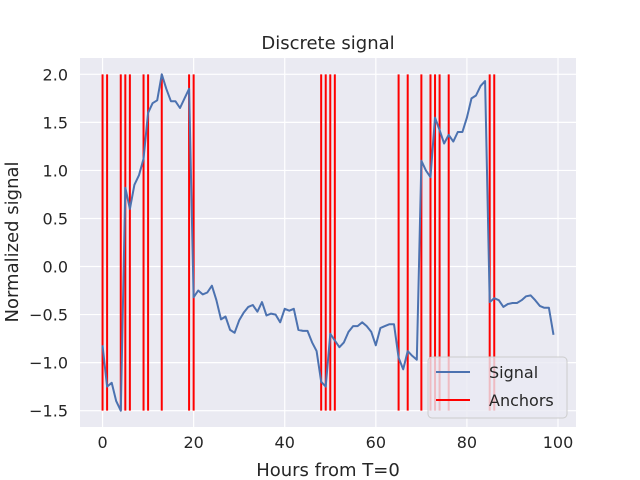 The height and width of the screenshot is (480, 640). I want to click on y-tick-label: −1.5, so click(48, 411).